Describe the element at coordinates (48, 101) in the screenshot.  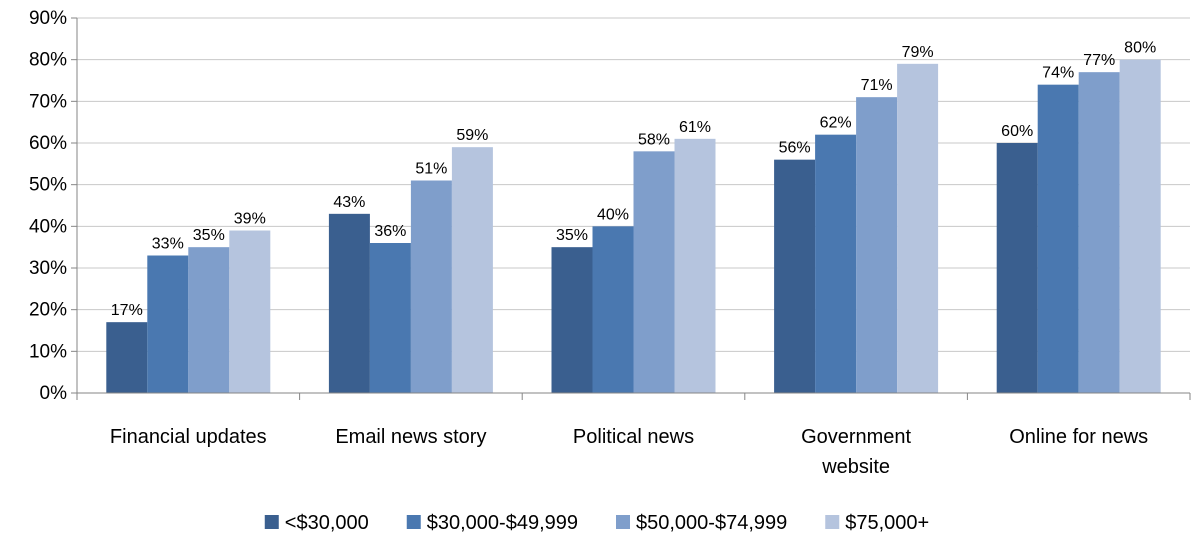
I see `y-tick-label-7: 70%` at that location.